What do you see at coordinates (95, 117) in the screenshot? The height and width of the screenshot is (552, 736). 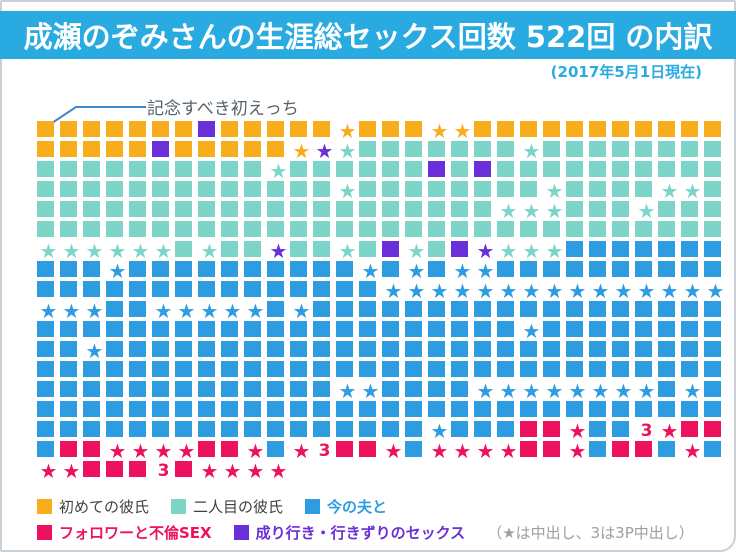 I see `annotation-connector-line` at bounding box center [95, 117].